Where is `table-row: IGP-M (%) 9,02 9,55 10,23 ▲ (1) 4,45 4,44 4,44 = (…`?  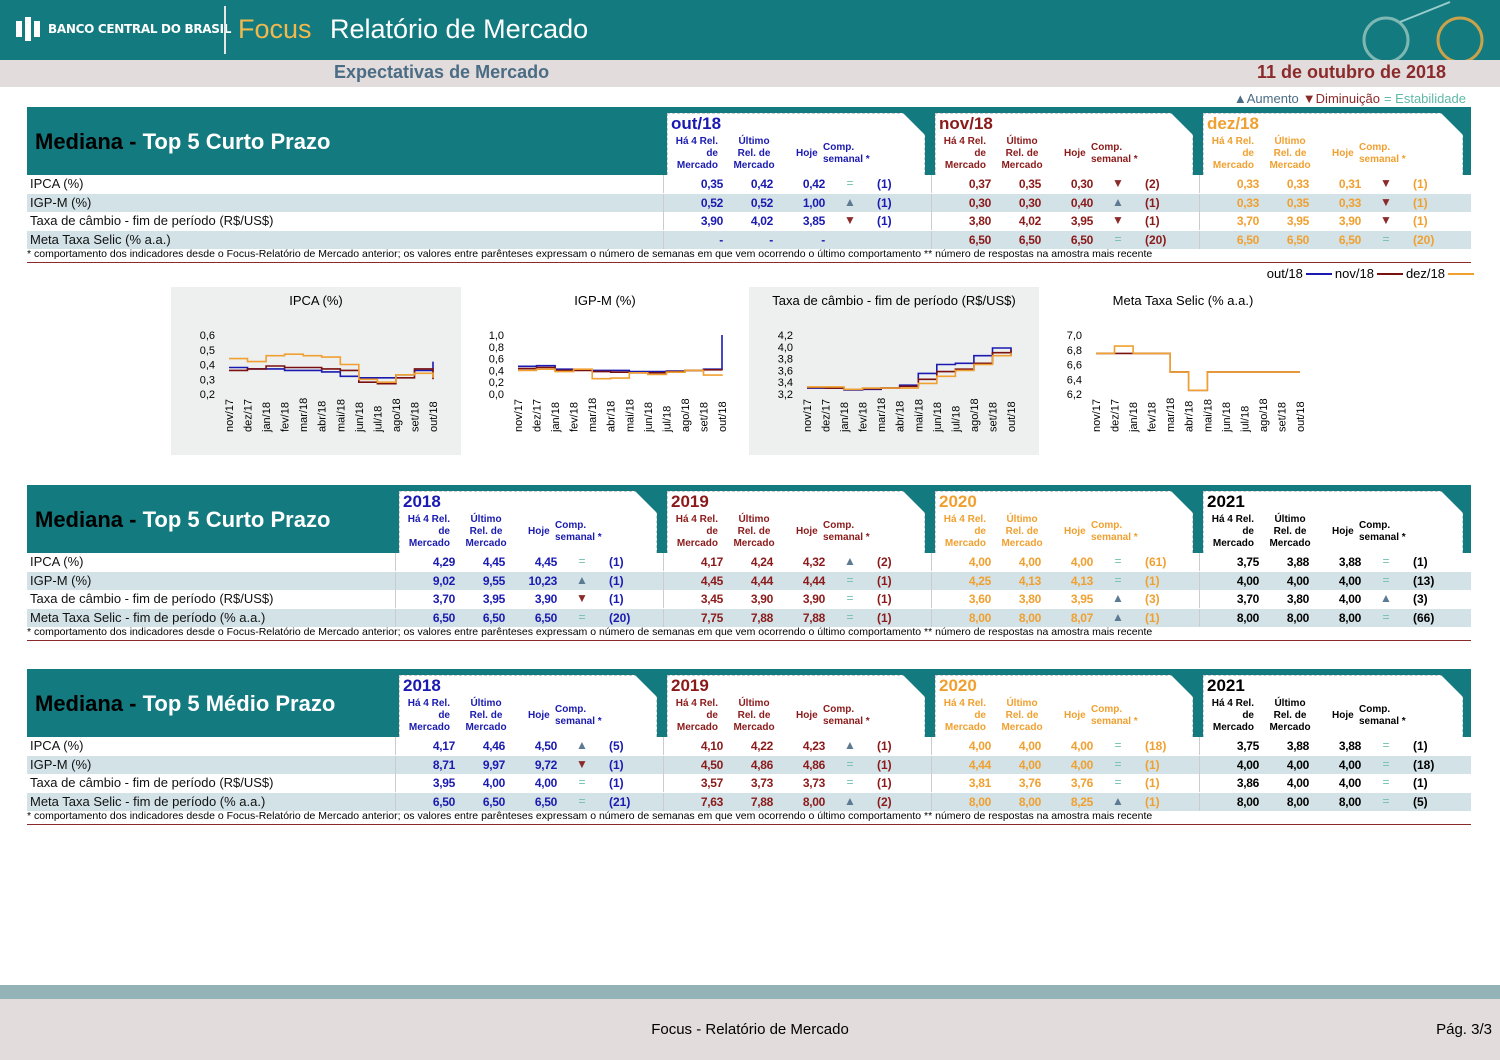
table-row: IGP-M (%) 9,02 9,55 10,23 ▲ (1) 4,45 4,44 4,44 = (… is located at coordinates (749, 580).